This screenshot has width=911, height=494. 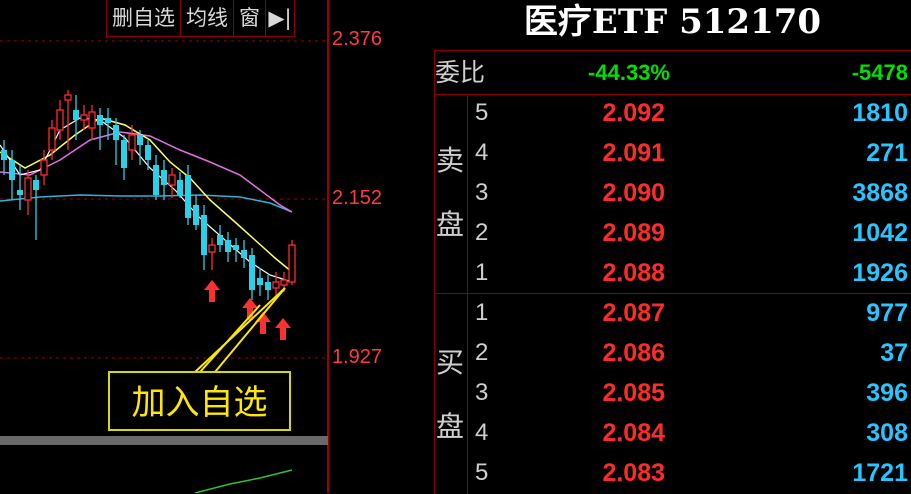 What do you see at coordinates (449, 362) in the screenshot?
I see `buy-side-label-1: 买` at bounding box center [449, 362].